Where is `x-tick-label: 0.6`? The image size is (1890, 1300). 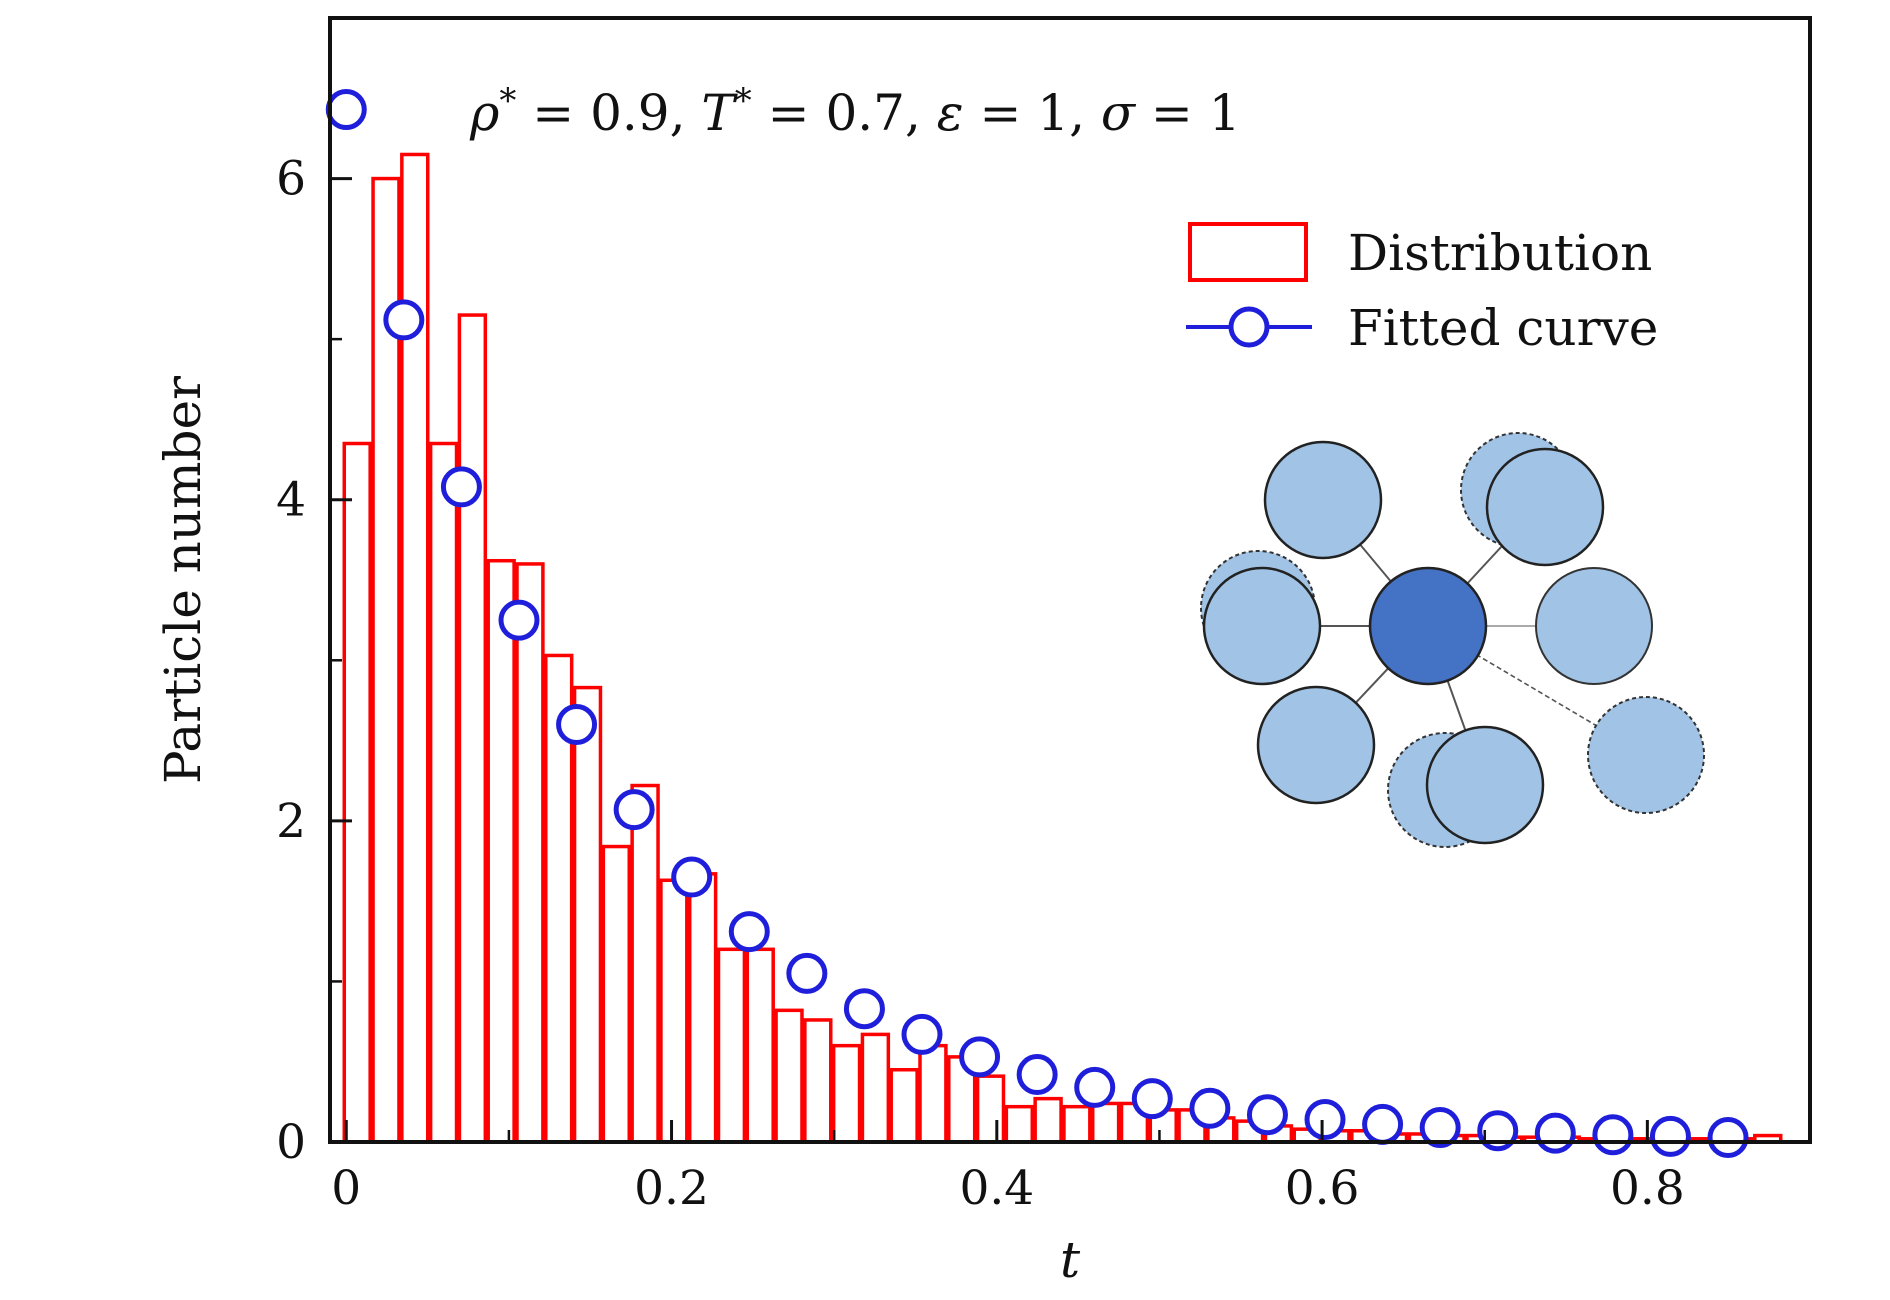 x-tick-label: 0.6 is located at coordinates (1322, 1188).